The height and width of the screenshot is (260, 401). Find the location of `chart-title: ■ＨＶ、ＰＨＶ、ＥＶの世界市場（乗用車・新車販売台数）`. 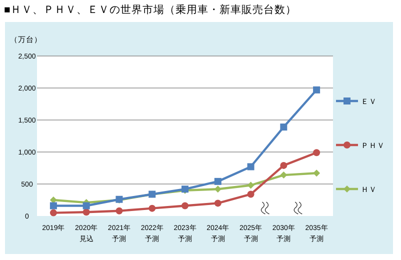

chart-title: ■ＨＶ、ＰＨＶ、ＥＶの世界市場（乗用車・新車販売台数） is located at coordinates (150, 9).